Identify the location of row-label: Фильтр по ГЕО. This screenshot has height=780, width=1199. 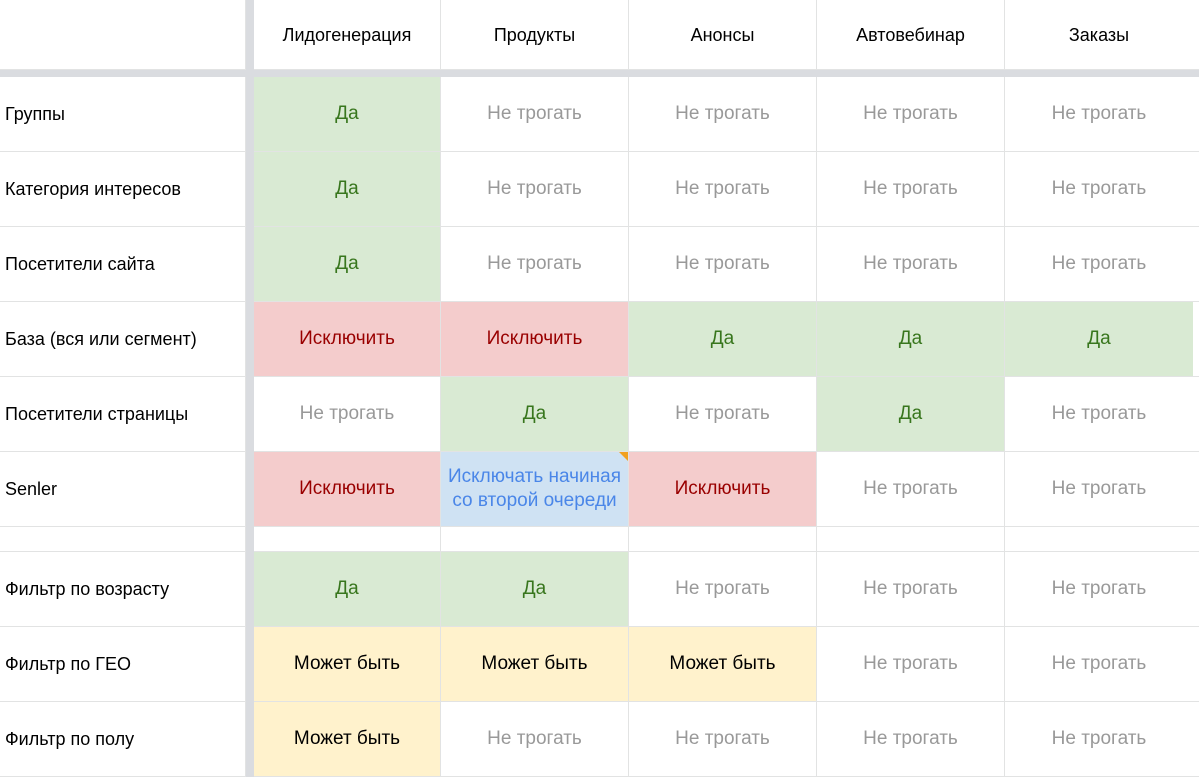
(123, 664).